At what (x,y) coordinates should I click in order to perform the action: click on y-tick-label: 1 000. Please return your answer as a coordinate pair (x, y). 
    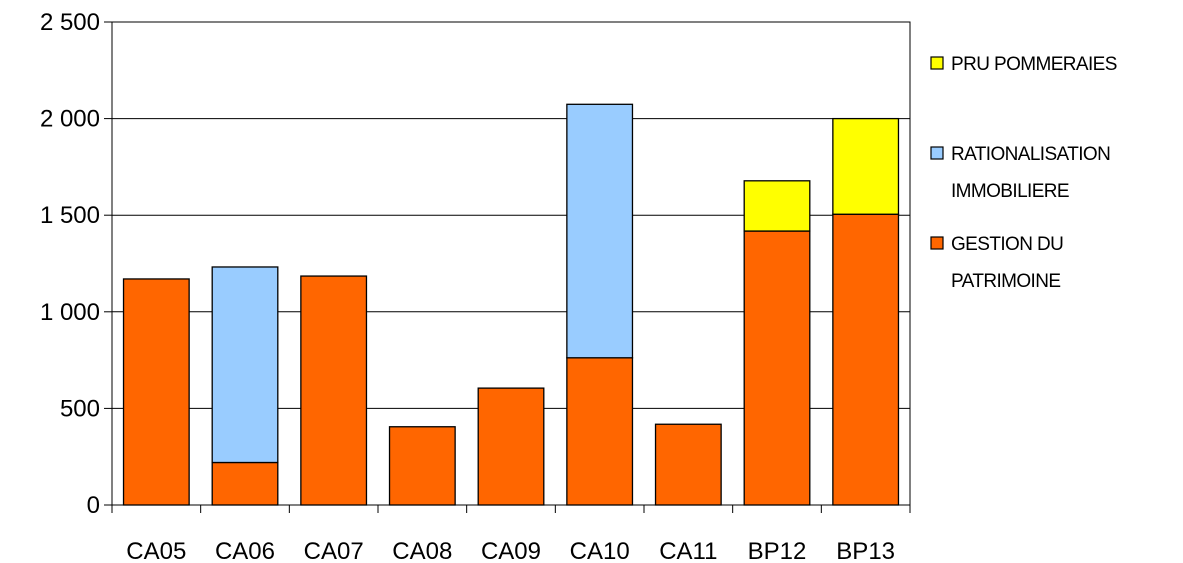
    Looking at the image, I should click on (70, 312).